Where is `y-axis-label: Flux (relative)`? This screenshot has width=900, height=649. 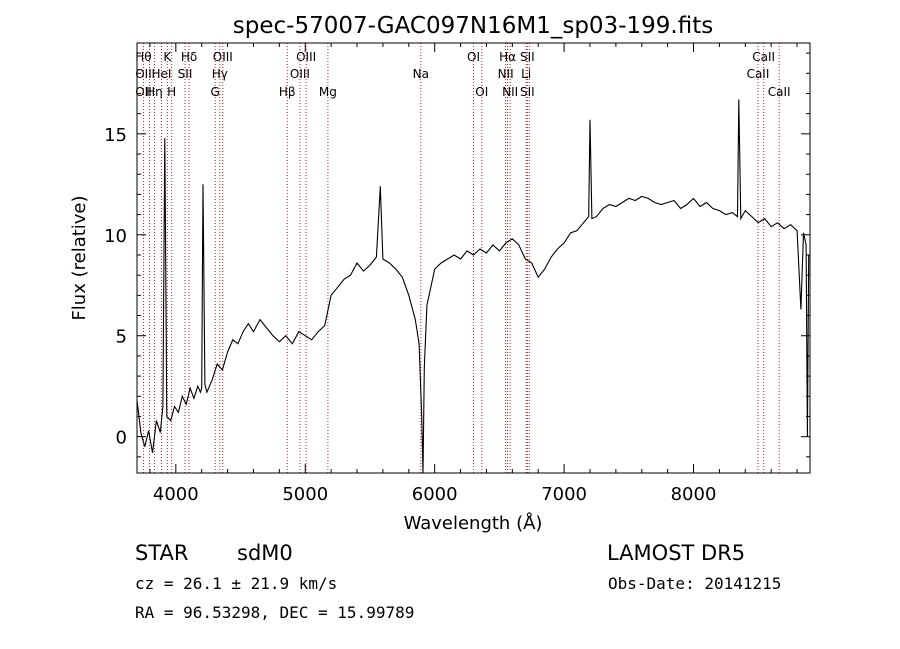
y-axis-label: Flux (relative) is located at coordinates (79, 257).